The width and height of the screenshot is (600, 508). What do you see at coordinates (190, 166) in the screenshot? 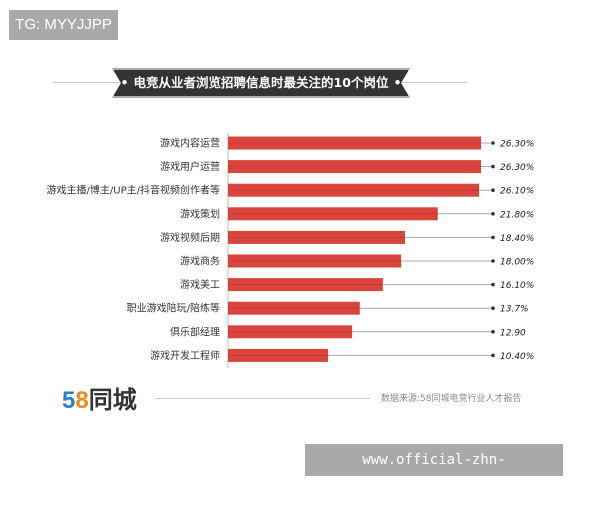
I see `category-label: 游戏用户运营` at bounding box center [190, 166].